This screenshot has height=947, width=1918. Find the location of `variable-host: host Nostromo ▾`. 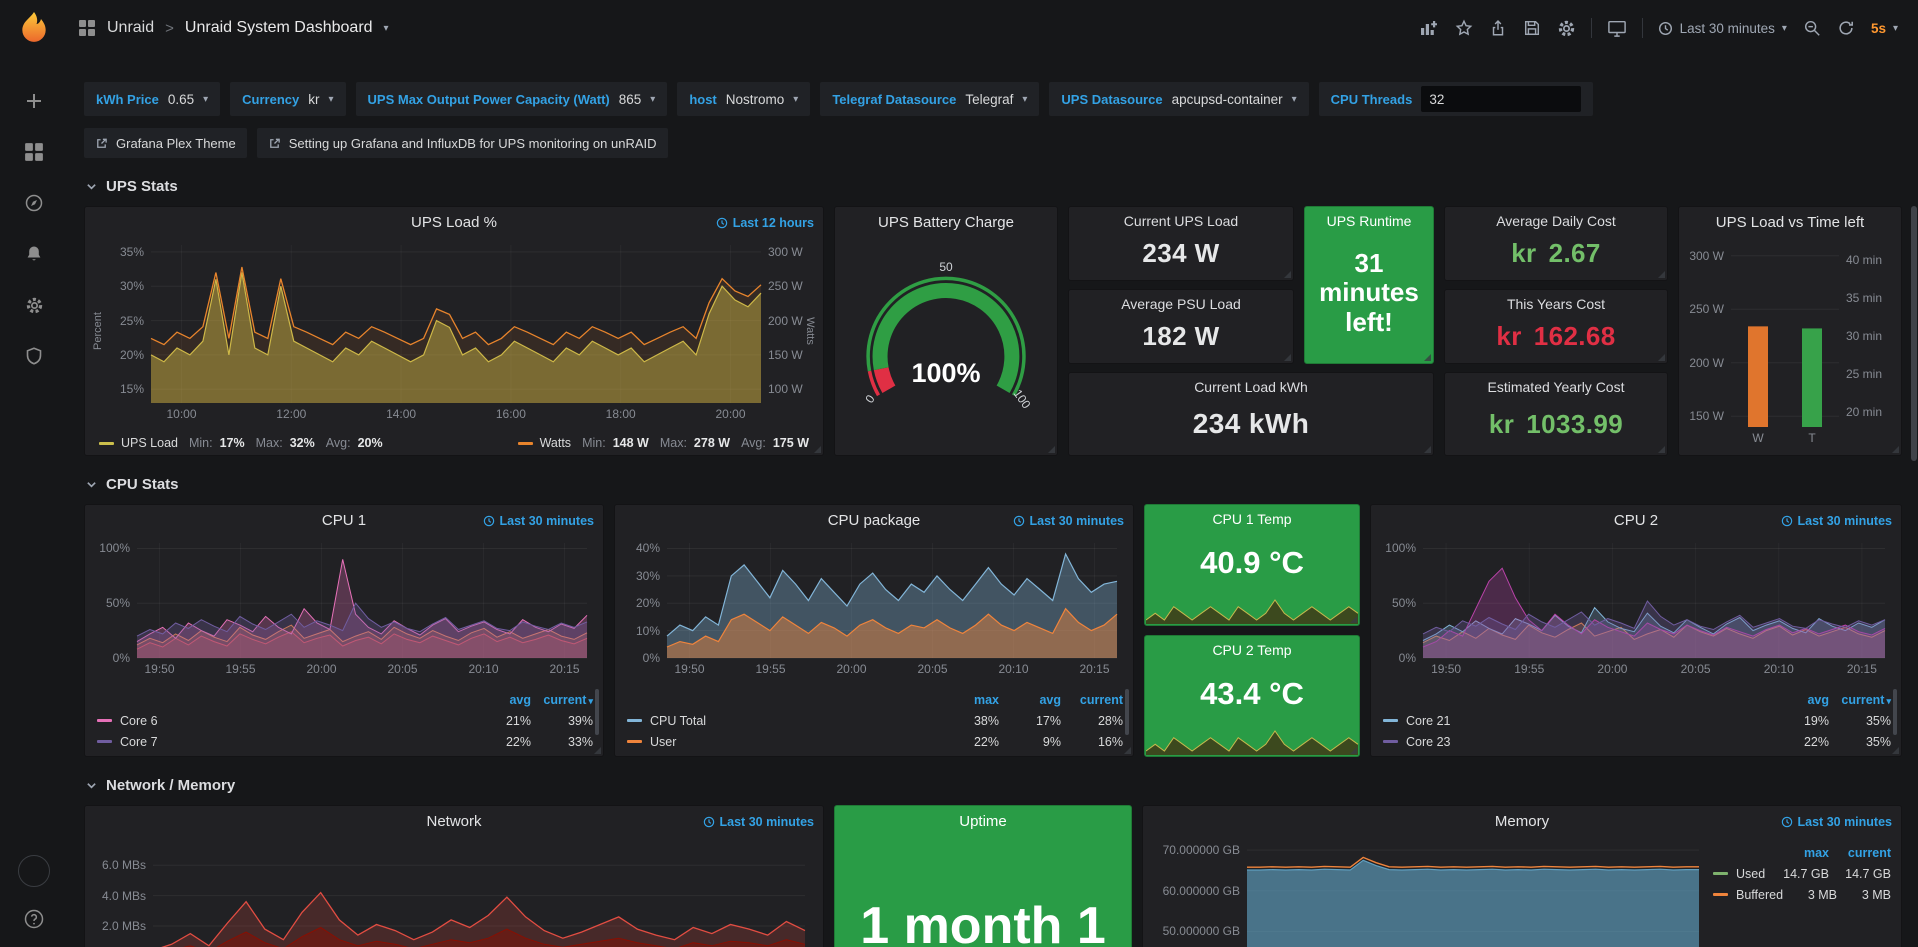

variable-host: host Nostromo ▾ is located at coordinates (744, 99).